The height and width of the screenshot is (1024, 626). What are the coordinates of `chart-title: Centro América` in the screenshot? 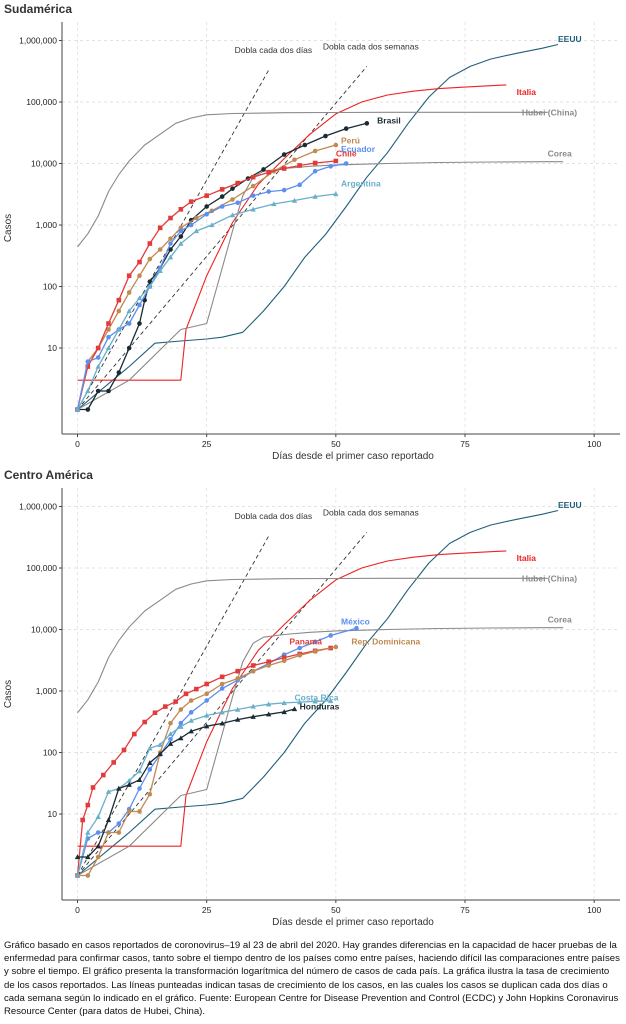 It's located at (48, 475).